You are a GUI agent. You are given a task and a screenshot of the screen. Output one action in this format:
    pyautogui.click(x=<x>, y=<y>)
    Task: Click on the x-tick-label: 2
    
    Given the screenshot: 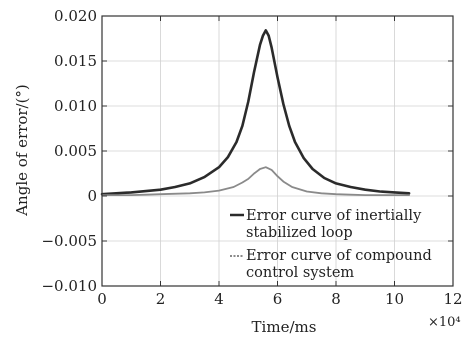 What is the action you would take?
    pyautogui.click(x=161, y=299)
    